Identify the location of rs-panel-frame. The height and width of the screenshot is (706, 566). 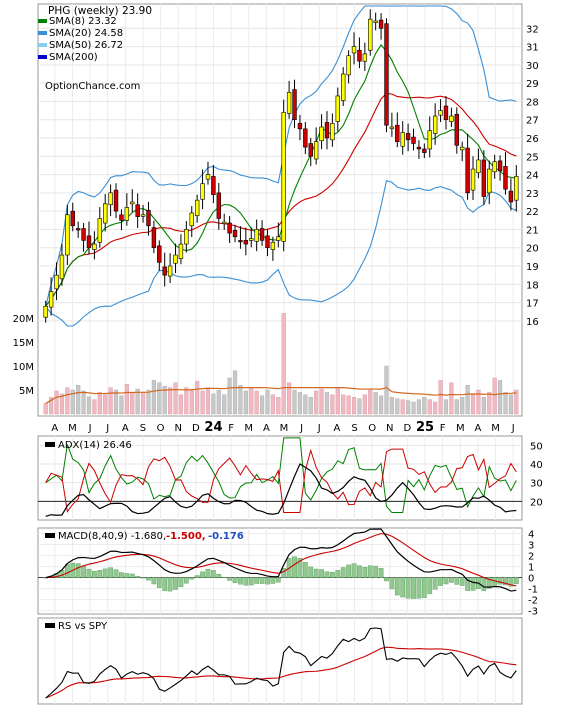
(280, 661).